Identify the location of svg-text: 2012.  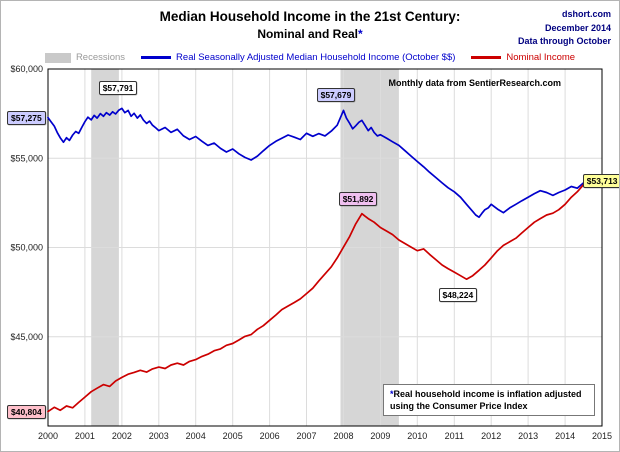
(491, 436).